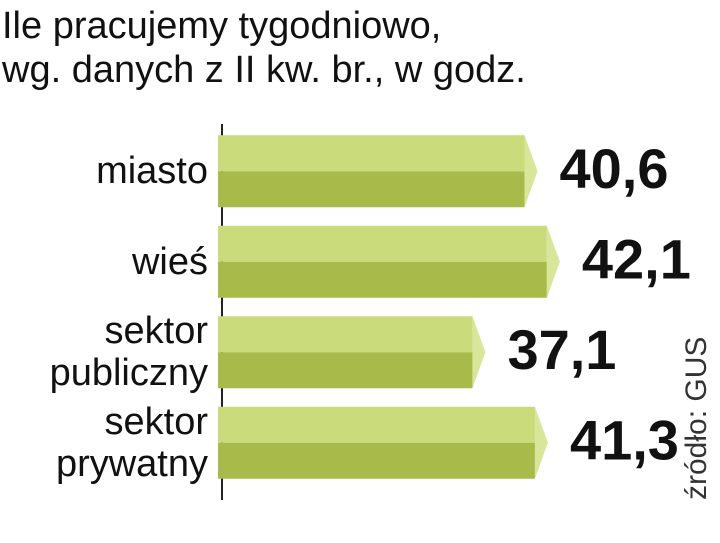 This screenshot has width=720, height=543. I want to click on chart-subtitle: wg. danych z II kw. br., w godz., so click(264, 70).